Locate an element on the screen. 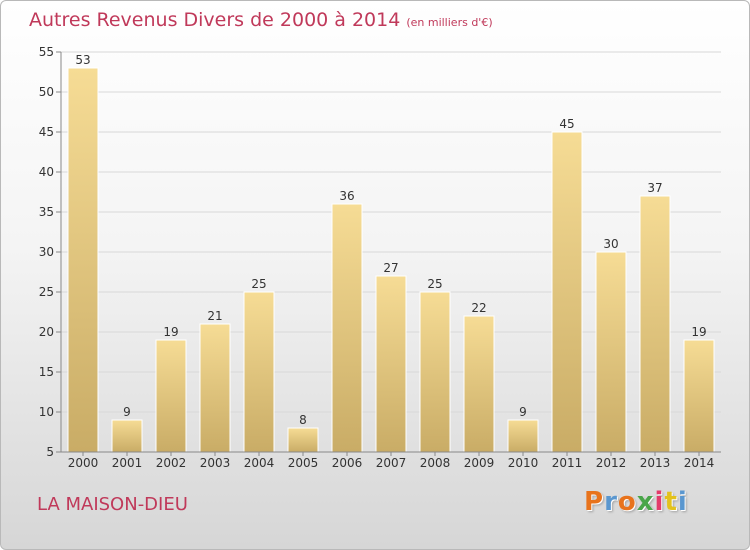 The width and height of the screenshot is (750, 550). x-tick-label-2003: 2003 is located at coordinates (215, 463).